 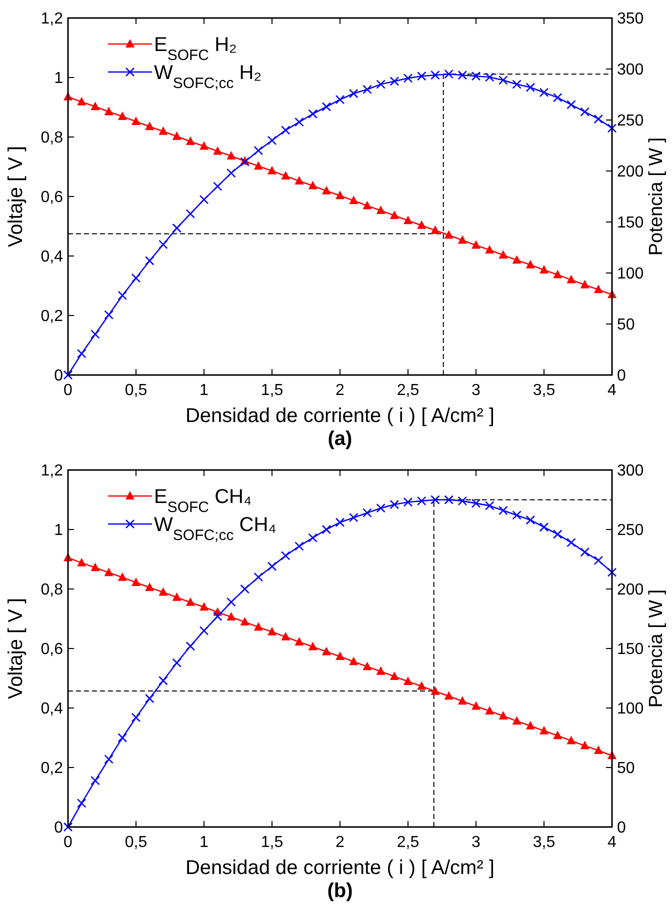 I want to click on y-tick-label: 0,2, so click(x=52, y=317).